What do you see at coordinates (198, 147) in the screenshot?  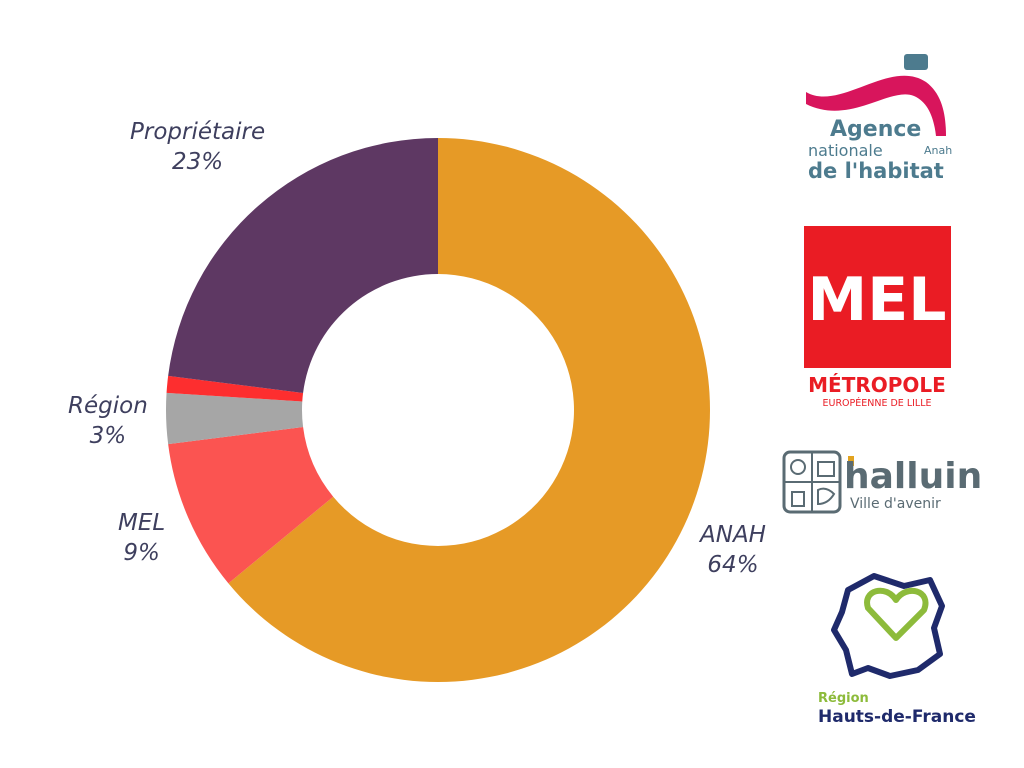 I see `label-proprietaire: Propriétaire 23%` at bounding box center [198, 147].